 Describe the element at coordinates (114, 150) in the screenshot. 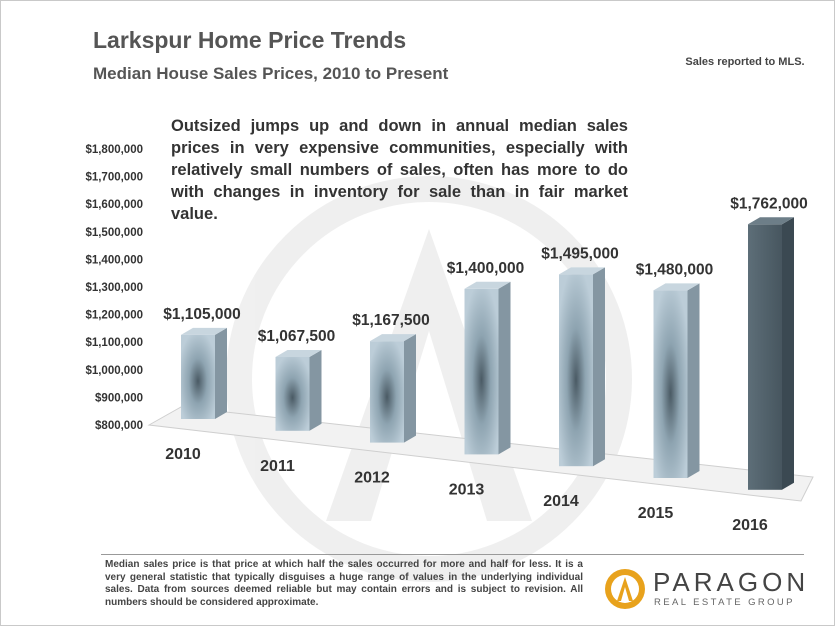

I see `y-tick-label: $1,800,000` at that location.